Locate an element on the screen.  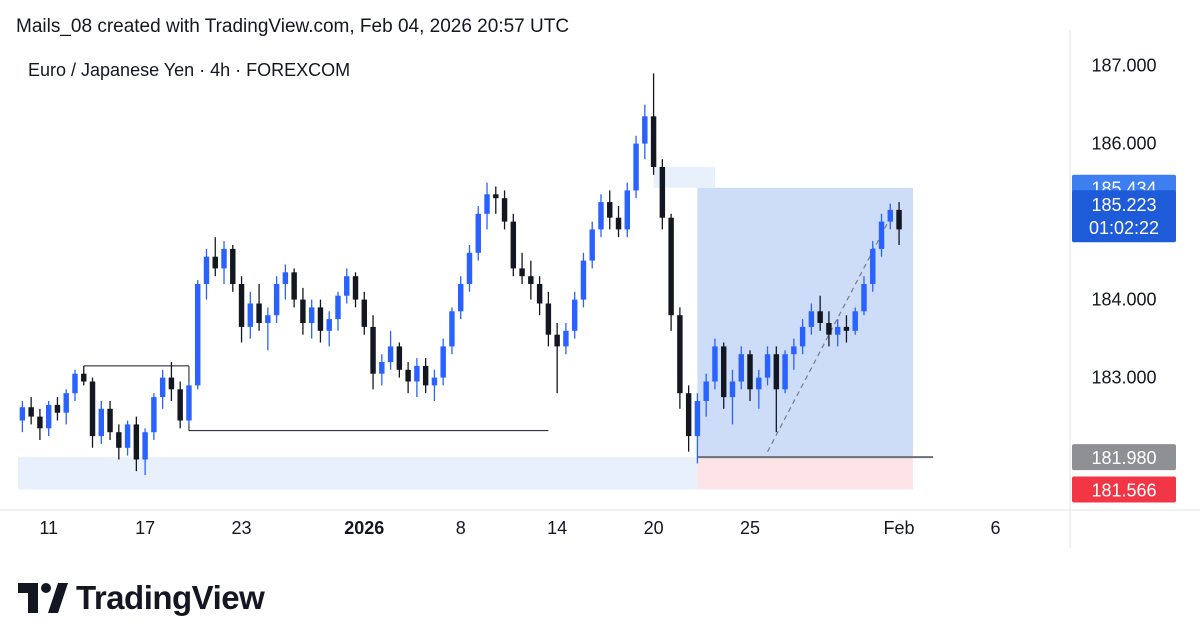
stop-label-text: 181.566 is located at coordinates (1123, 490).